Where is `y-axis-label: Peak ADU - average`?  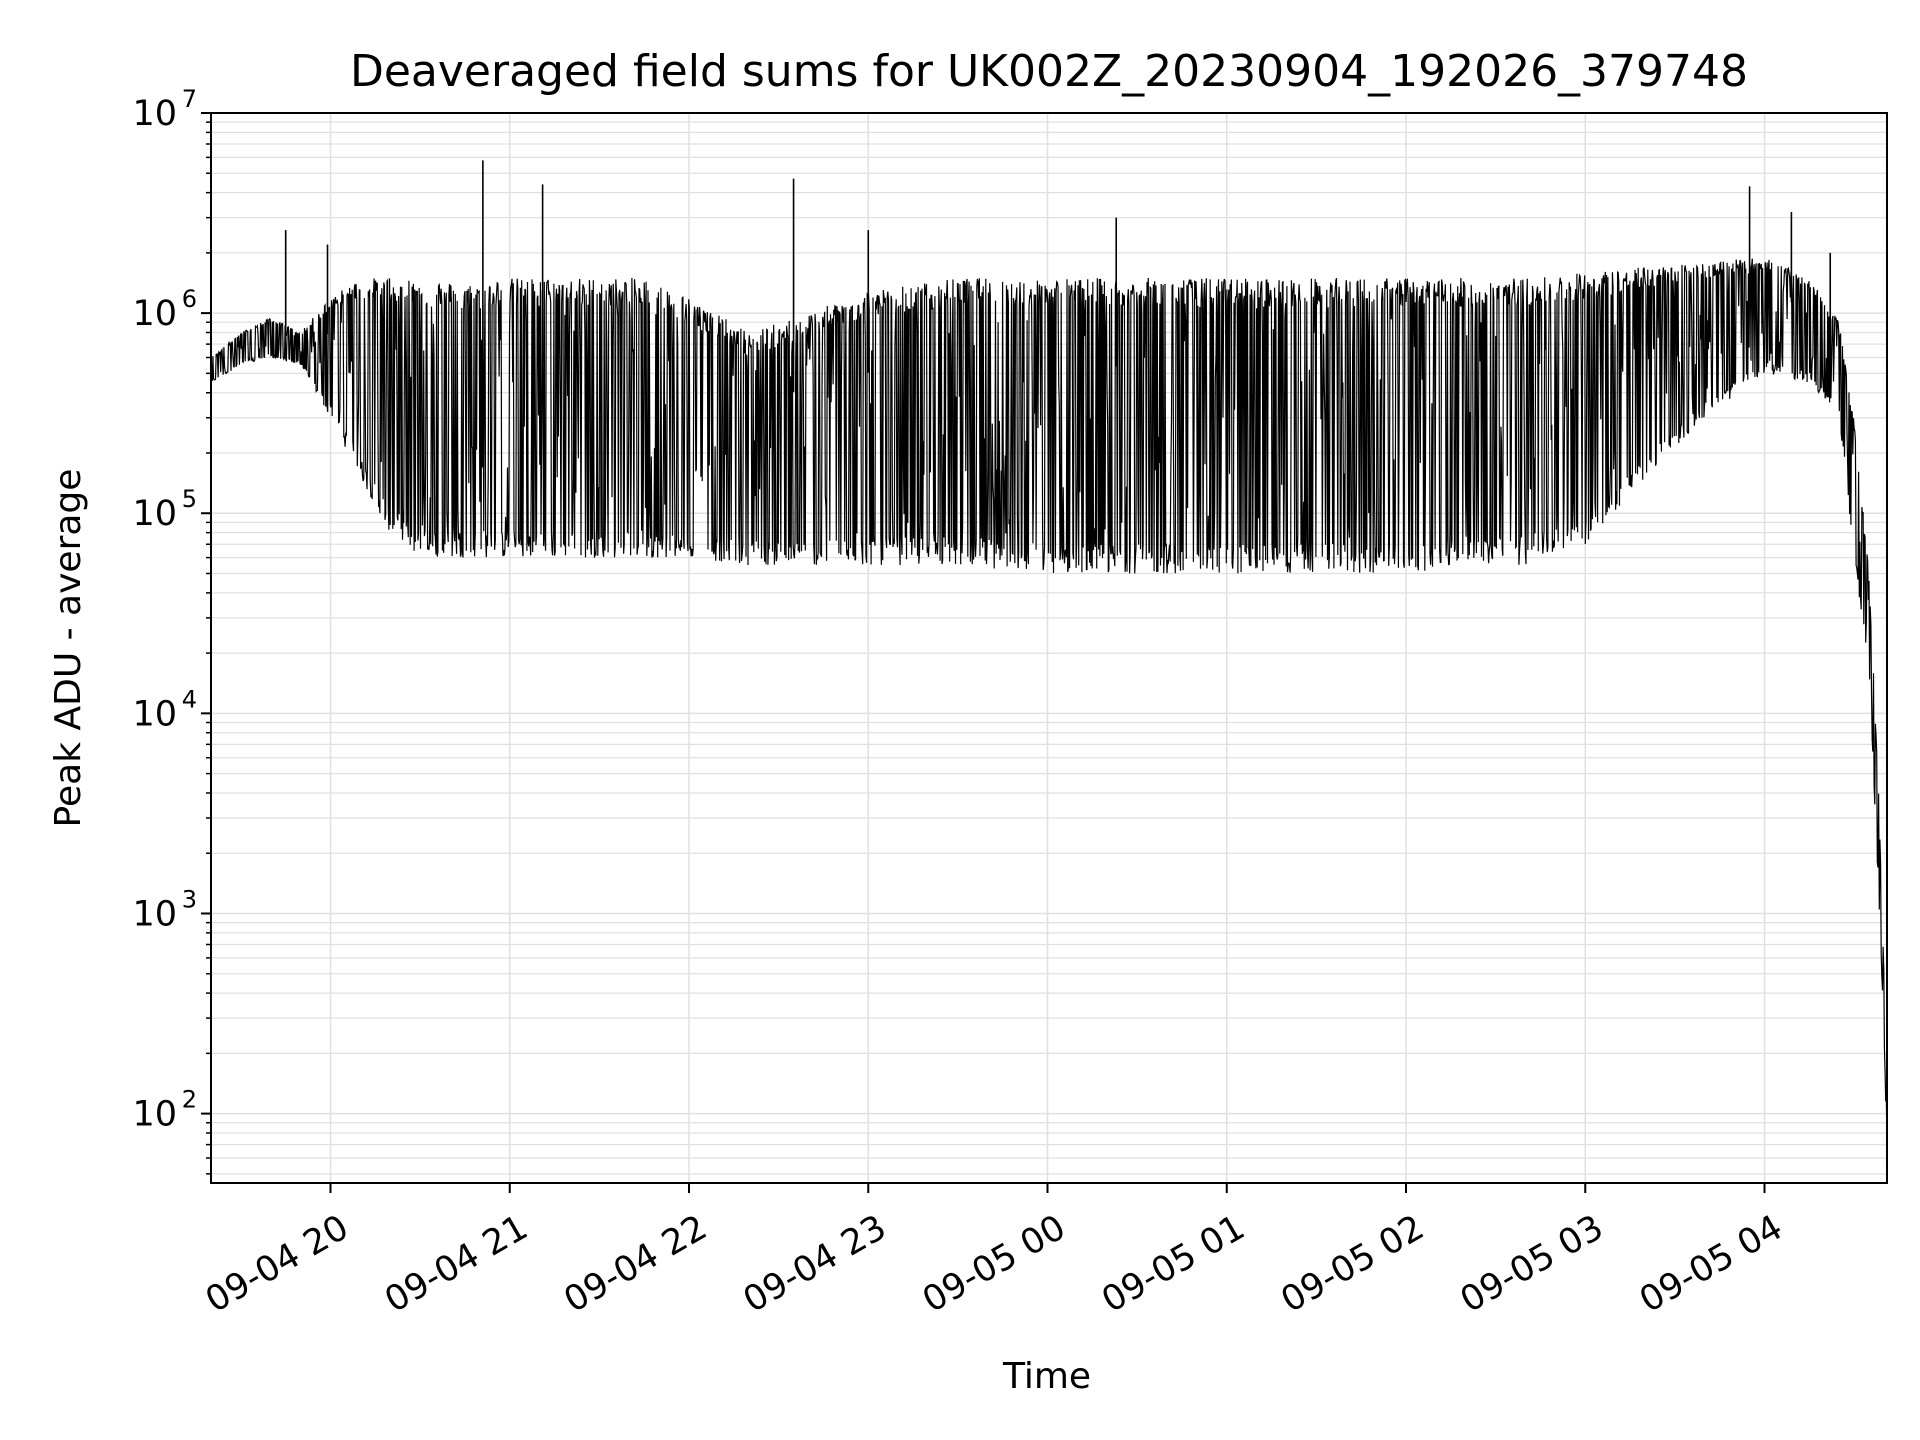 y-axis-label: Peak ADU - average is located at coordinates (68, 648).